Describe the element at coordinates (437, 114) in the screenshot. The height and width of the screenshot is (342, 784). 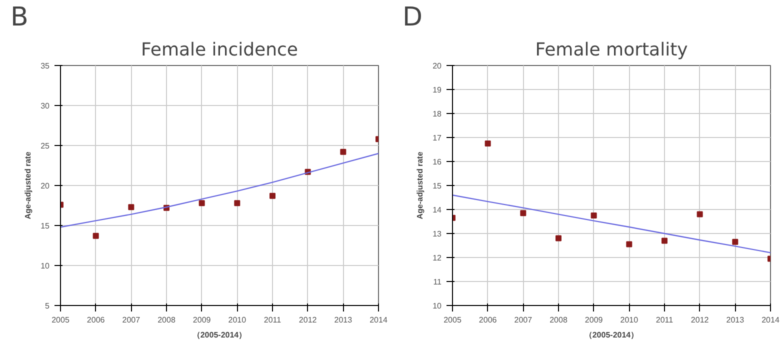
I see `y-tick-label: 18` at that location.